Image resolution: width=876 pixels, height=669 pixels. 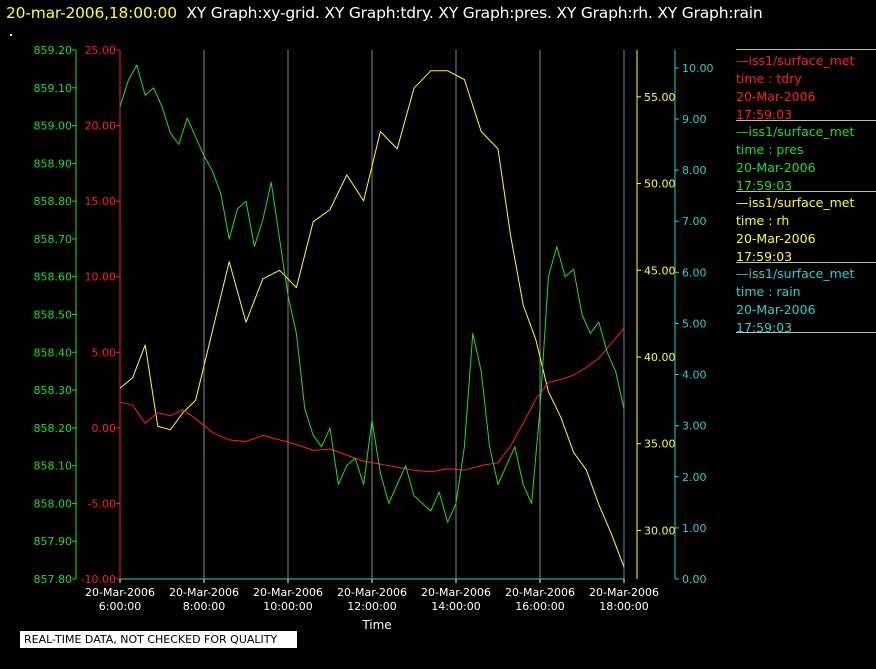 I want to click on x-tick-time: 12:00:00, so click(x=371, y=606).